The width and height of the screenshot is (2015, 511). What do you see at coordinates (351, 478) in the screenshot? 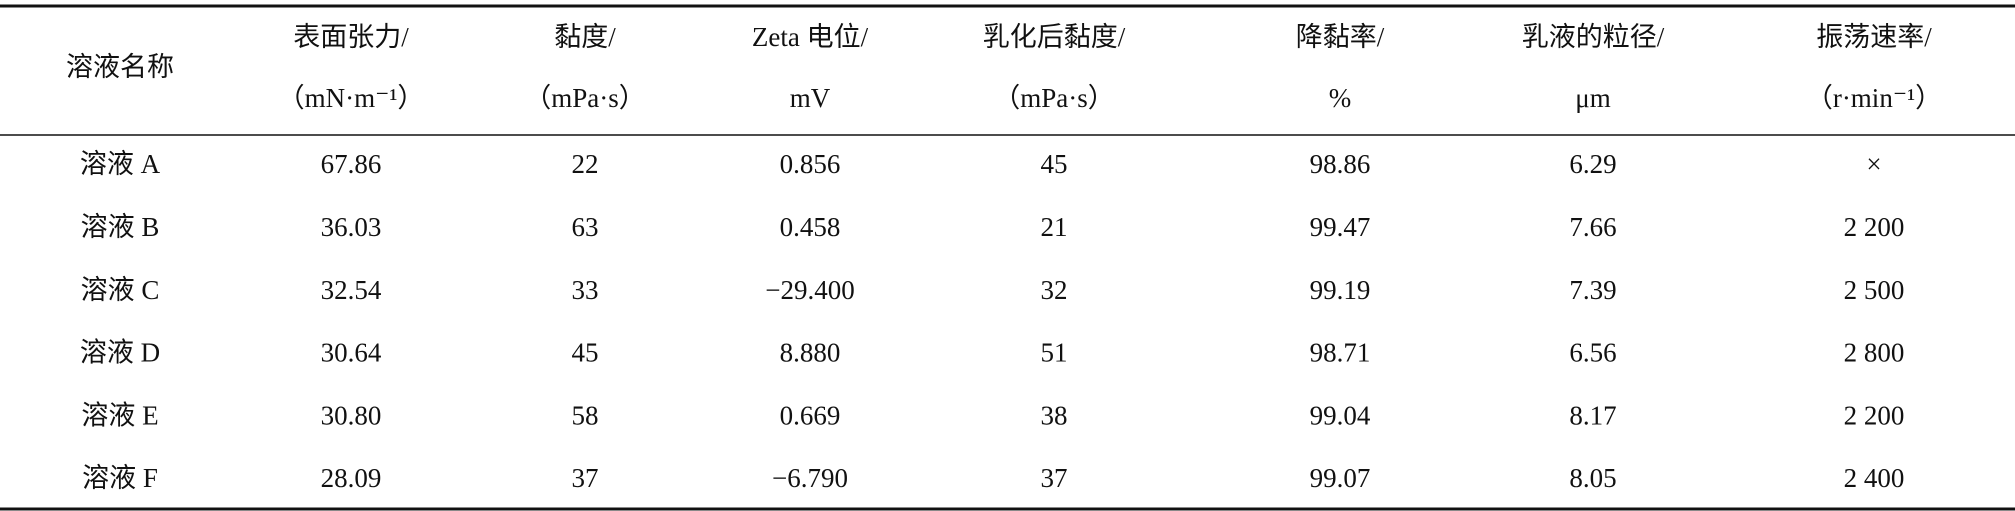
I see `table-cell: 28.09` at bounding box center [351, 478].